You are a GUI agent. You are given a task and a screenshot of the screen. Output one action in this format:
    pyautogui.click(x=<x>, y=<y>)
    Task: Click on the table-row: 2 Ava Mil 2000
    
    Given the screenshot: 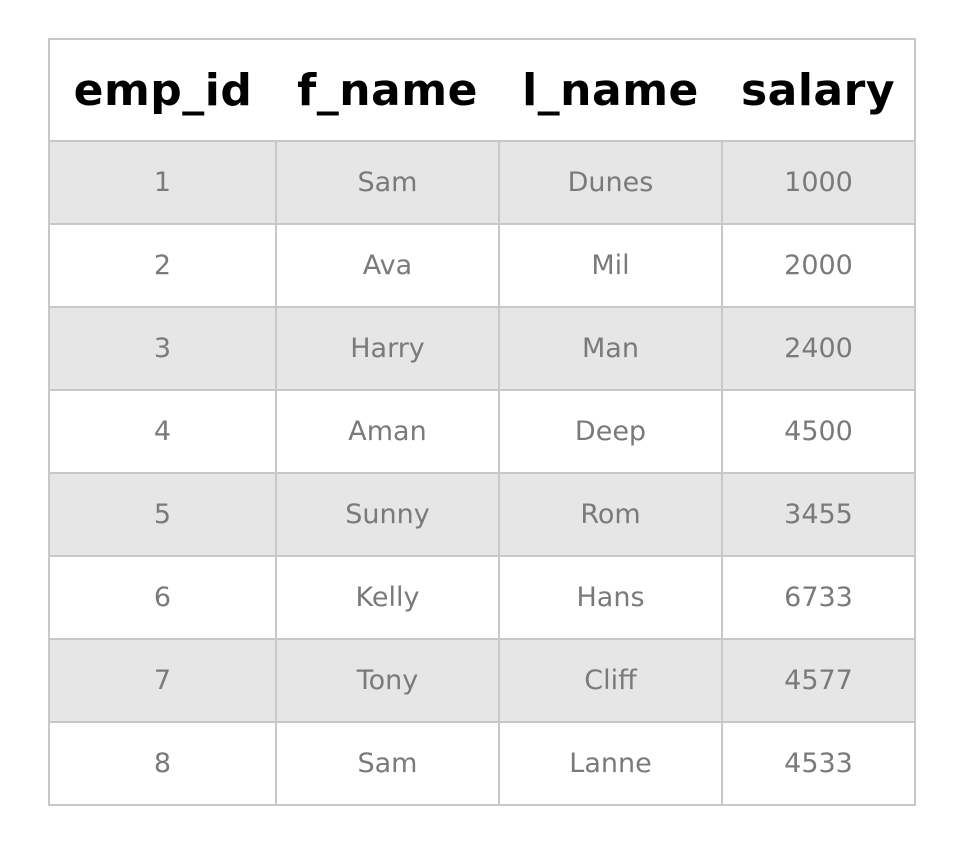 What is the action you would take?
    pyautogui.click(x=482, y=265)
    